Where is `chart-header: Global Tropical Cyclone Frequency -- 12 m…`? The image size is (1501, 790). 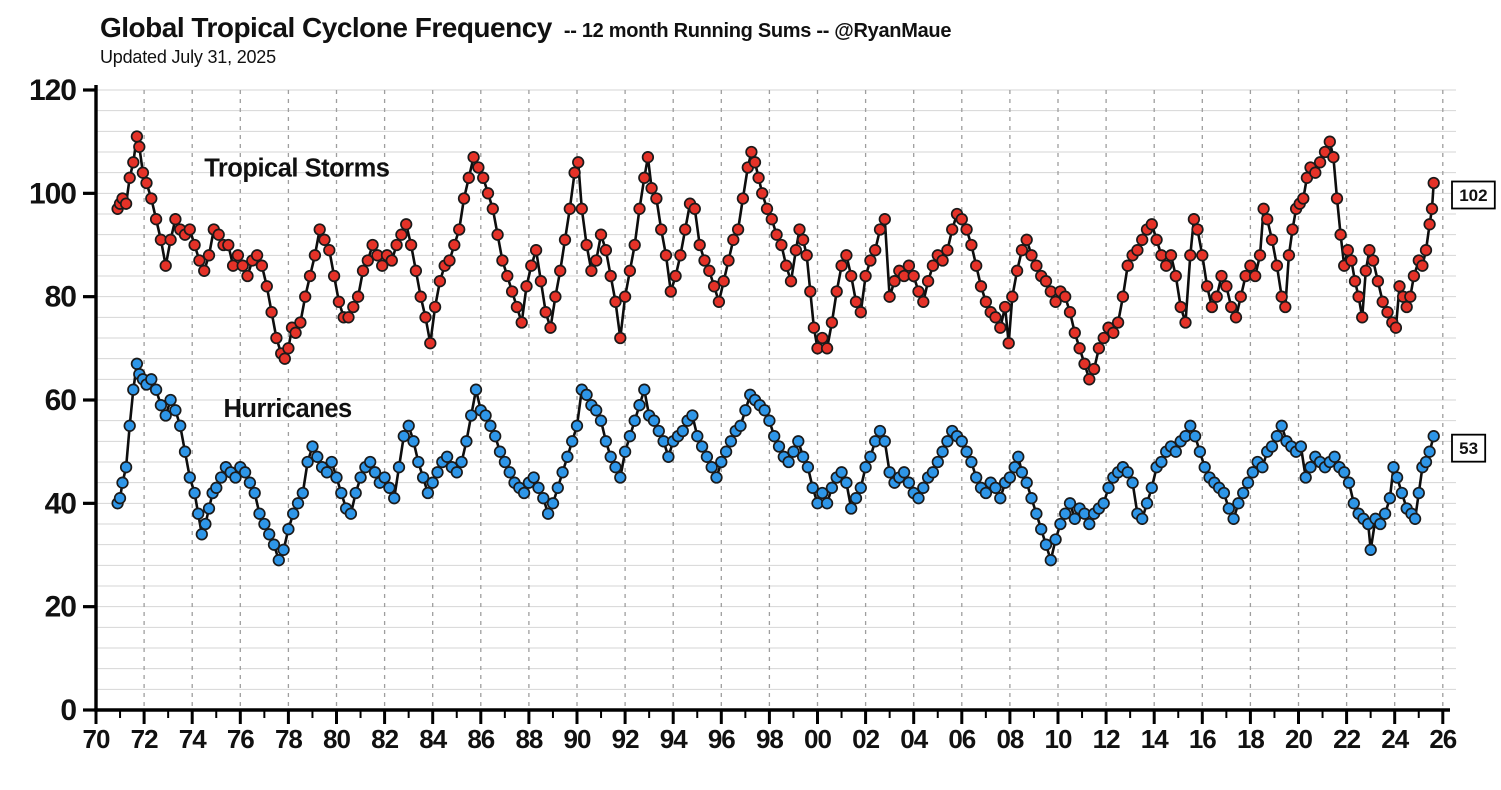 chart-header: Global Tropical Cyclone Frequency -- 12 m… is located at coordinates (525, 40).